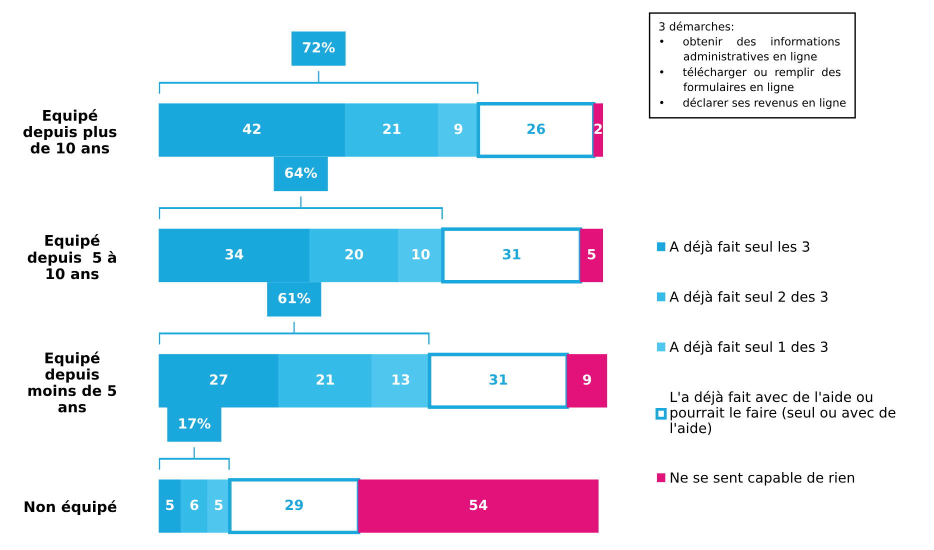  What do you see at coordinates (783, 412) in the screenshot?
I see `legend-label: L'a déjà fait avec de l'aide ou pourrait le faire (seul ou avec de l'aide)` at bounding box center [783, 412].